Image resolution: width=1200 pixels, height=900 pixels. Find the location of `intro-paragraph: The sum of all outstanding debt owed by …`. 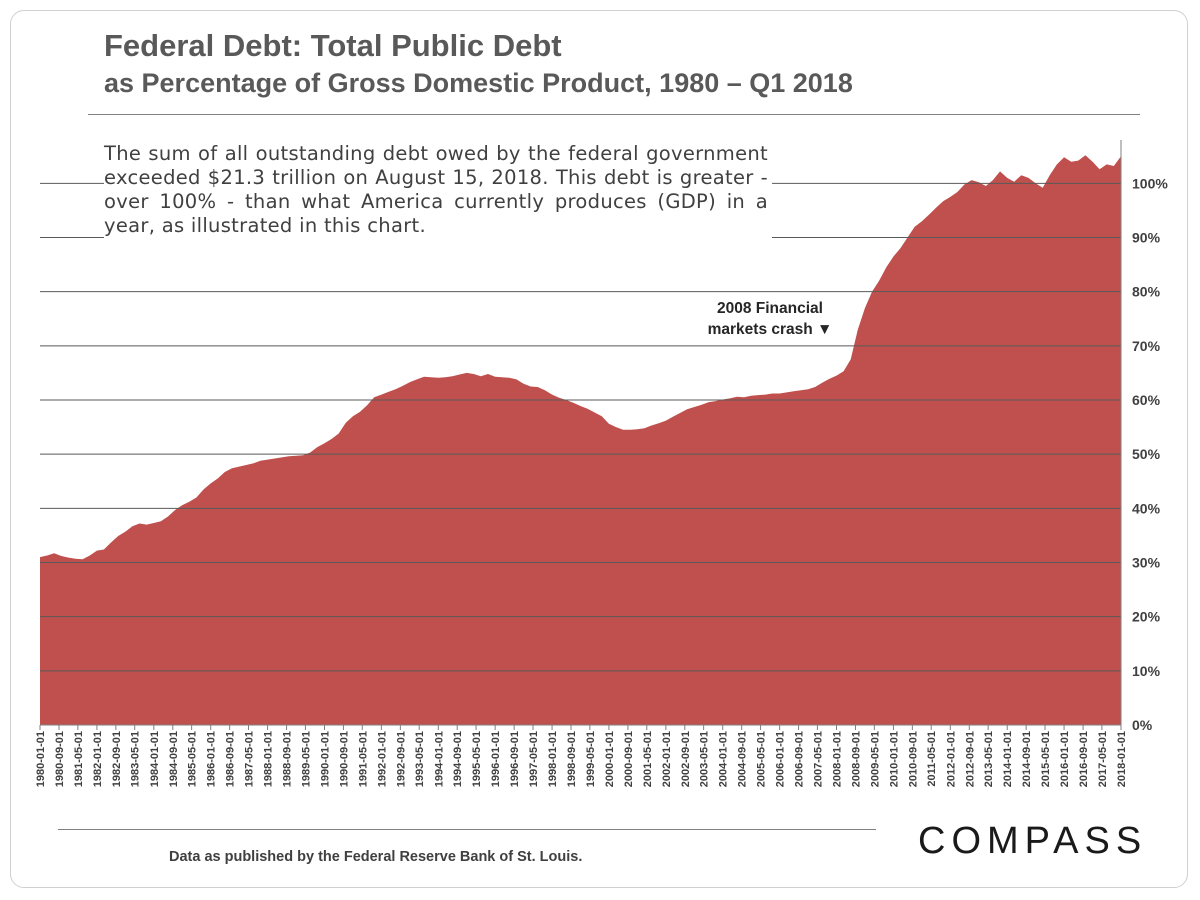

intro-paragraph: The sum of all outstanding debt owed by … is located at coordinates (438, 190).